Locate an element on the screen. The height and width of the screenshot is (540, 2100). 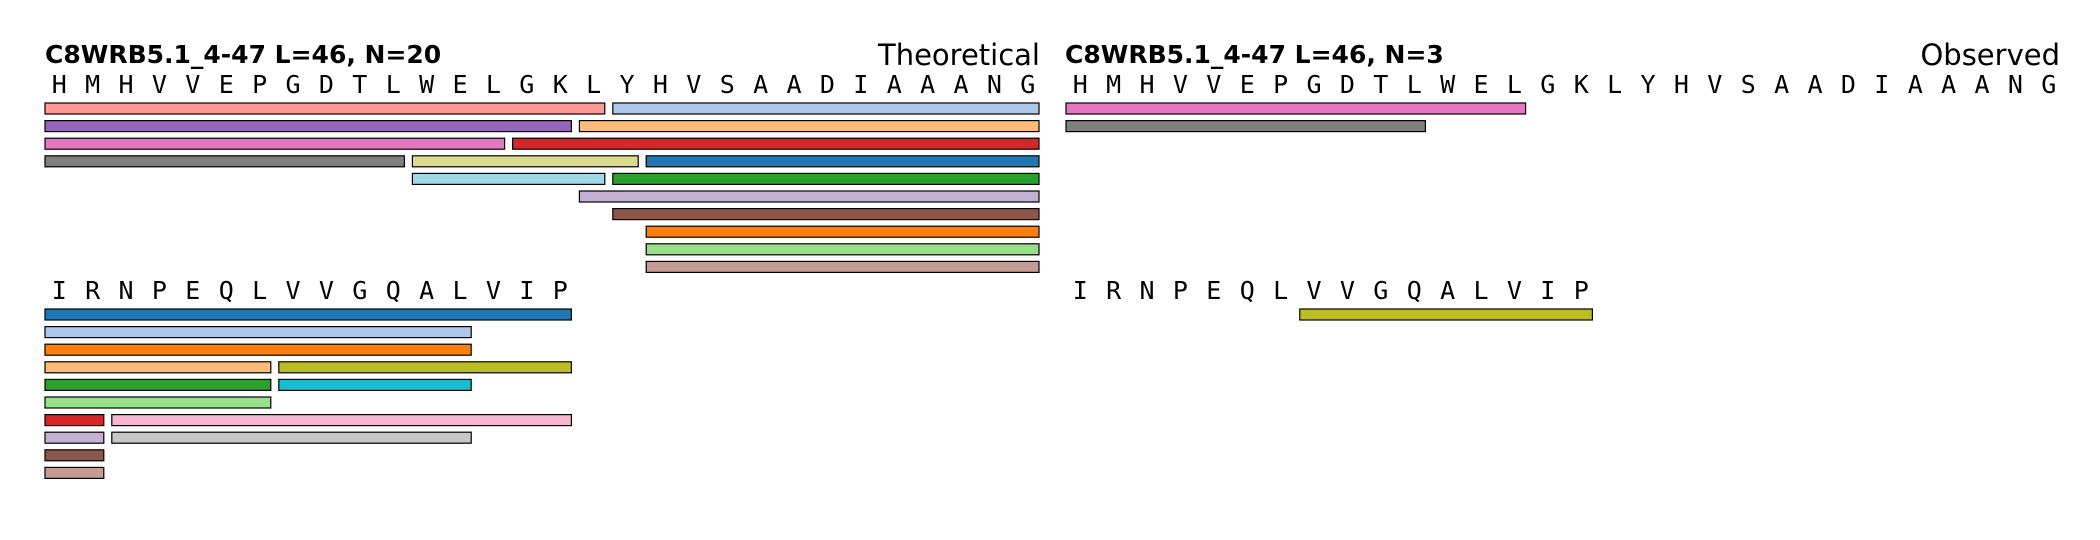
panel-title: C8WRB5.1_4-47 L=46, N=20 is located at coordinates (243, 54).